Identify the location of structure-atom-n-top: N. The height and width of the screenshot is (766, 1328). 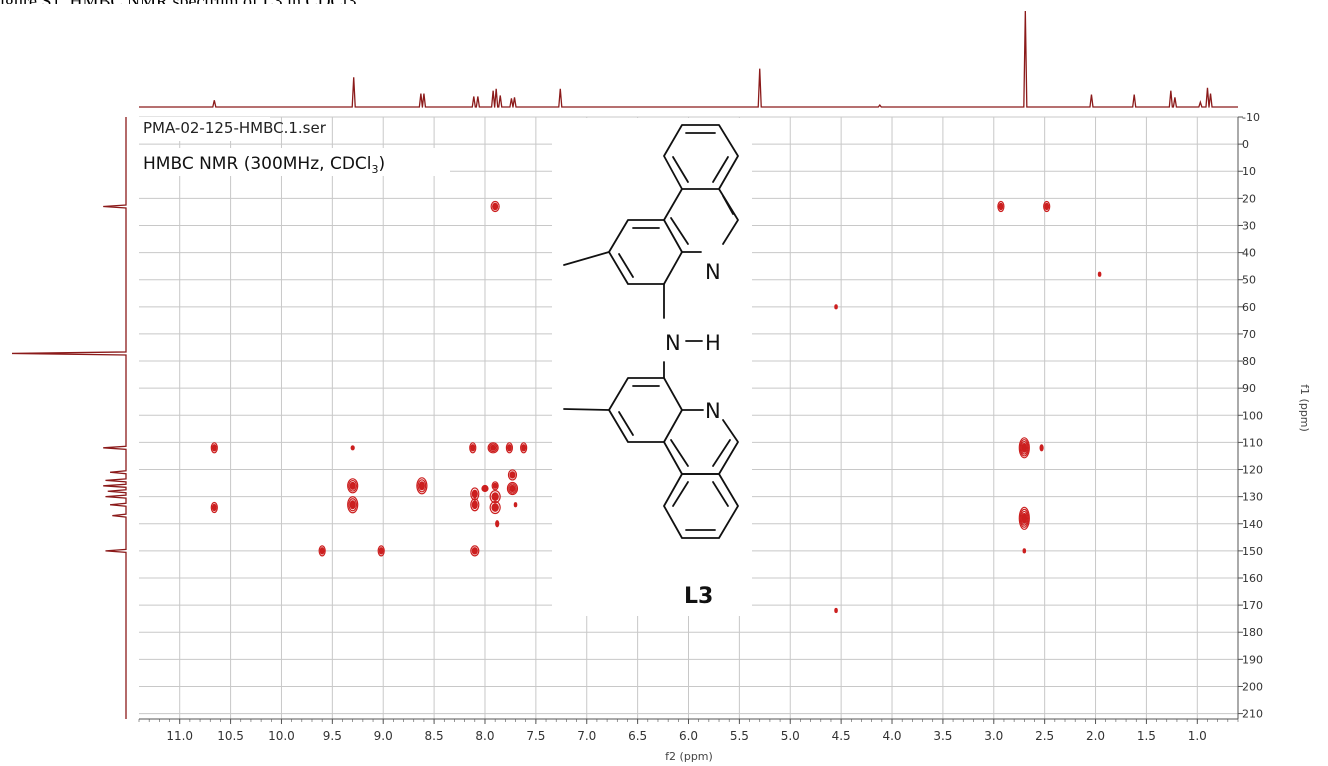
(713, 272).